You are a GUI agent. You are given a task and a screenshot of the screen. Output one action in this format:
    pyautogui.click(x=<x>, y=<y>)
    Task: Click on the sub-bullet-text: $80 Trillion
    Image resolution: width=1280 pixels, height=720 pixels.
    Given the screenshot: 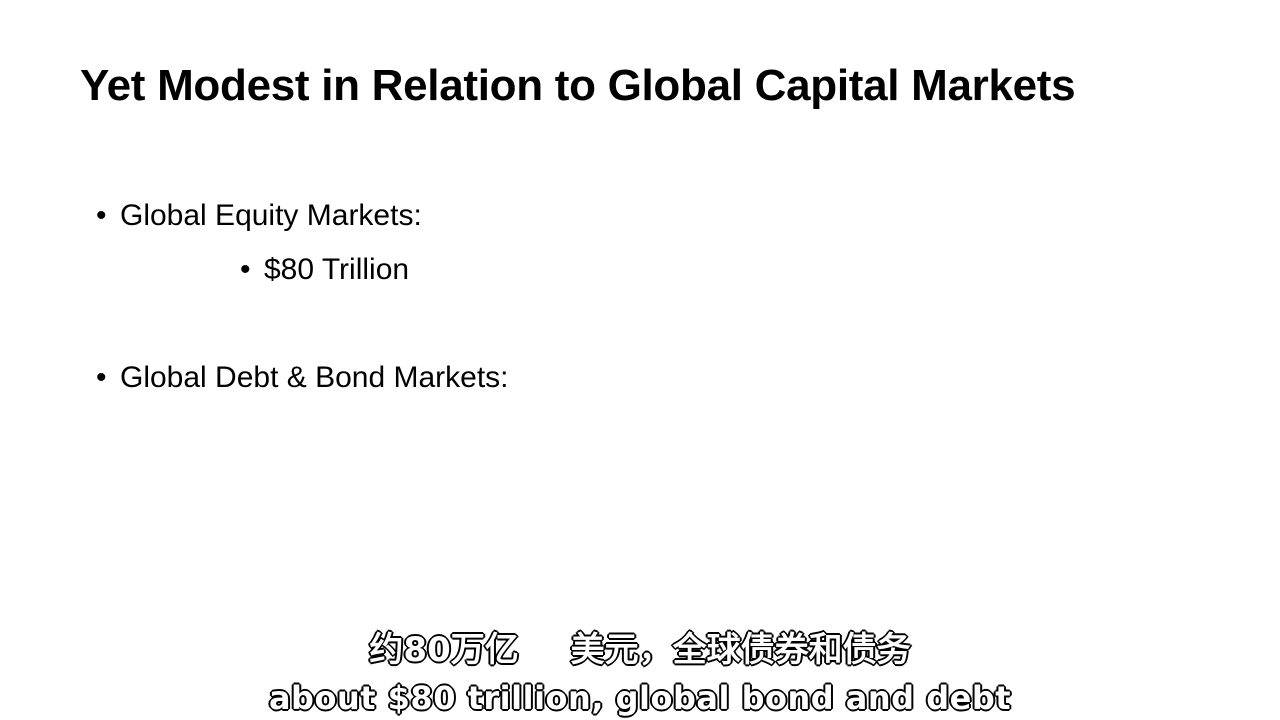 What is the action you would take?
    pyautogui.click(x=337, y=269)
    